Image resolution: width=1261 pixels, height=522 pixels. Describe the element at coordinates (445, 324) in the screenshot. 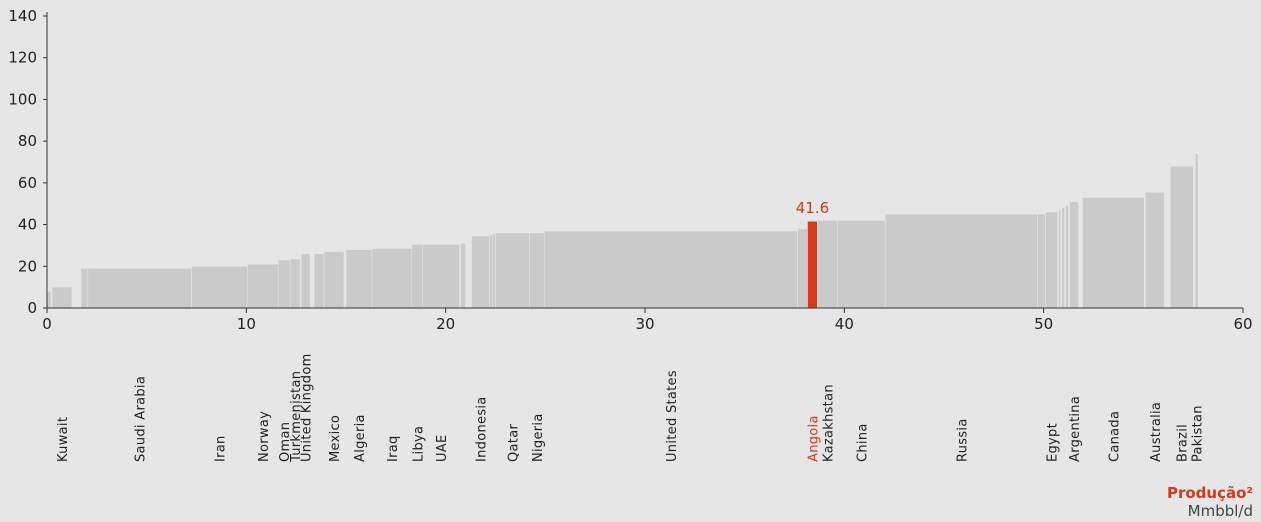

I see `x-tick-label: 20` at that location.